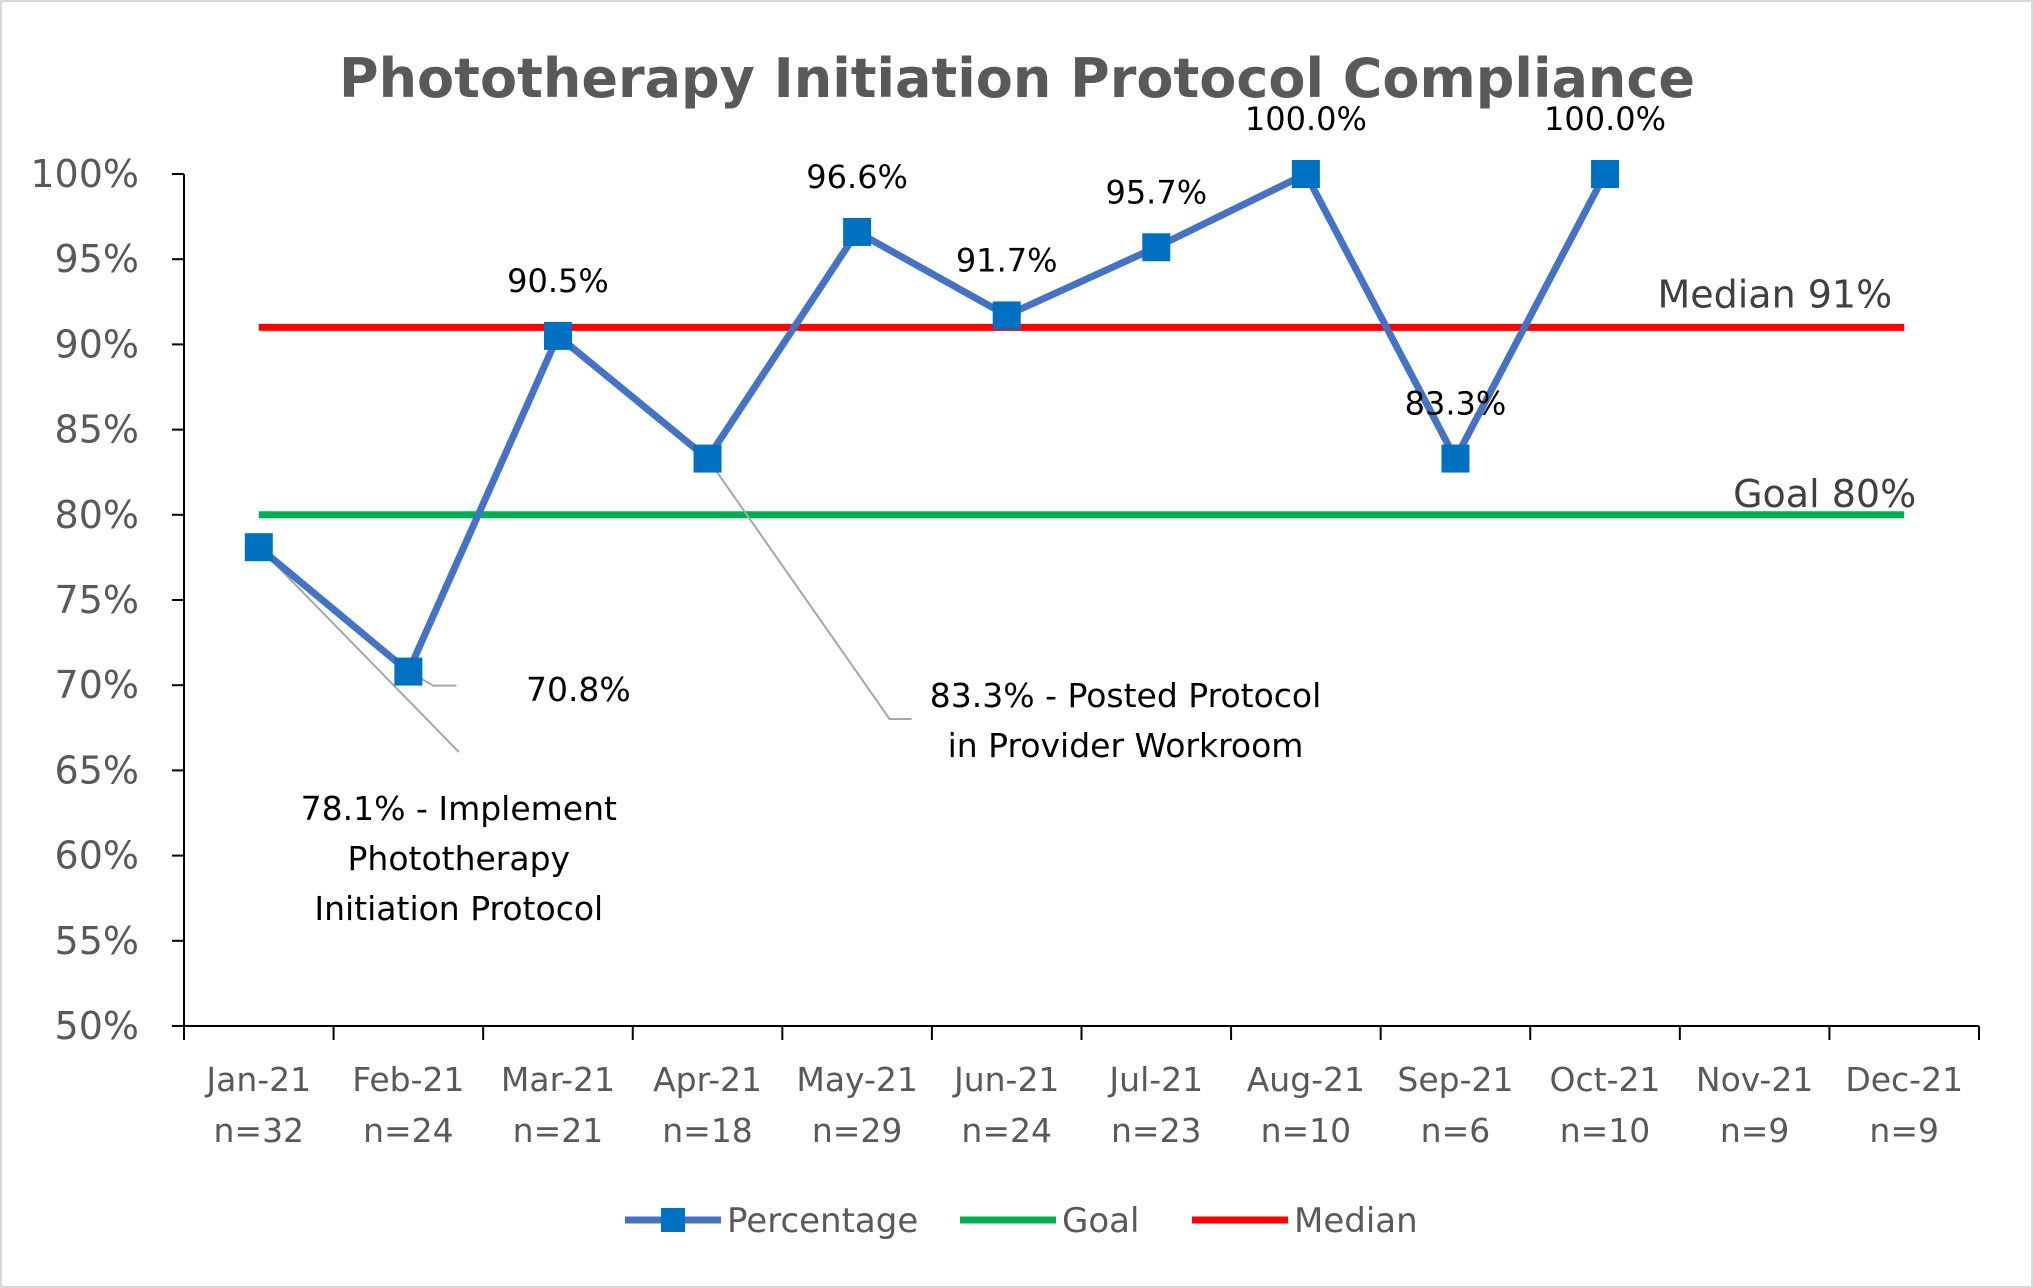 The width and height of the screenshot is (2033, 1288). I want to click on x-count-label-mar-21: n=21, so click(558, 1130).